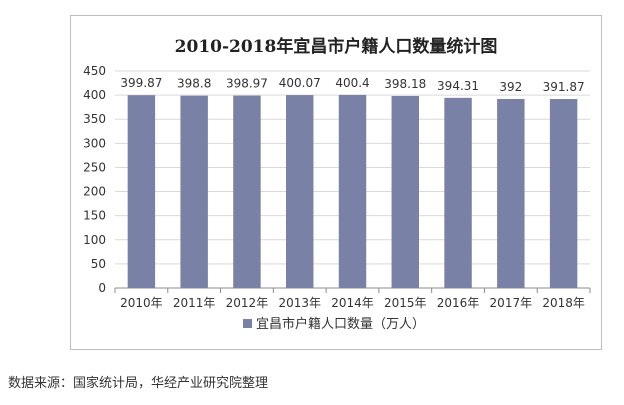 Image resolution: width=624 pixels, height=405 pixels. I want to click on x-tick-label: 2014年, so click(352, 303).